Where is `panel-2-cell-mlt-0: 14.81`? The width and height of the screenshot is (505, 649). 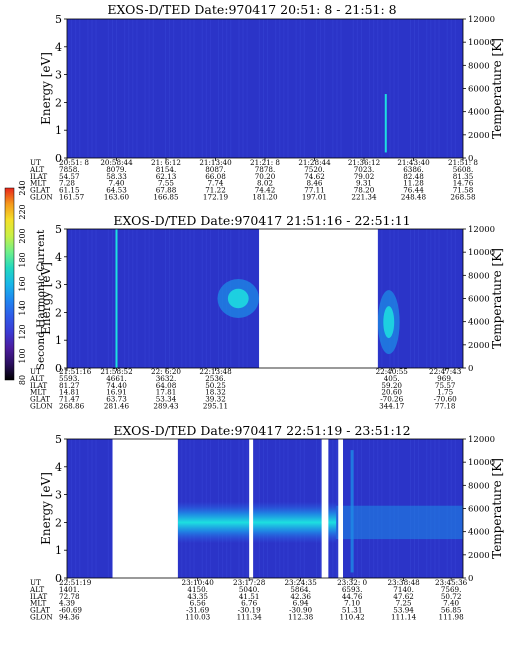
panel-2-cell-mlt-0: 14.81 is located at coordinates (69, 392).